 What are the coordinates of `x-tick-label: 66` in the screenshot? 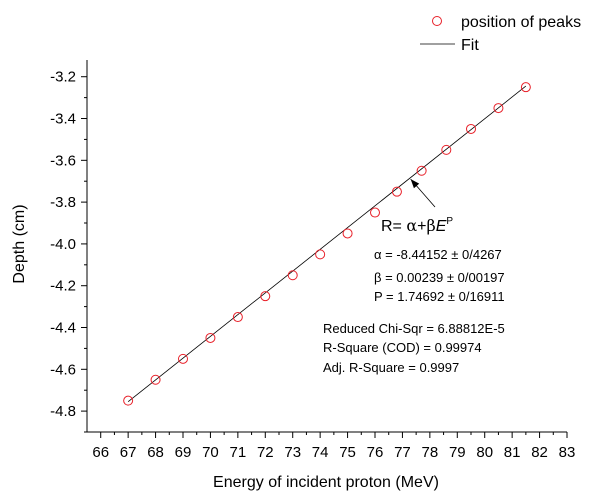 It's located at (100, 452).